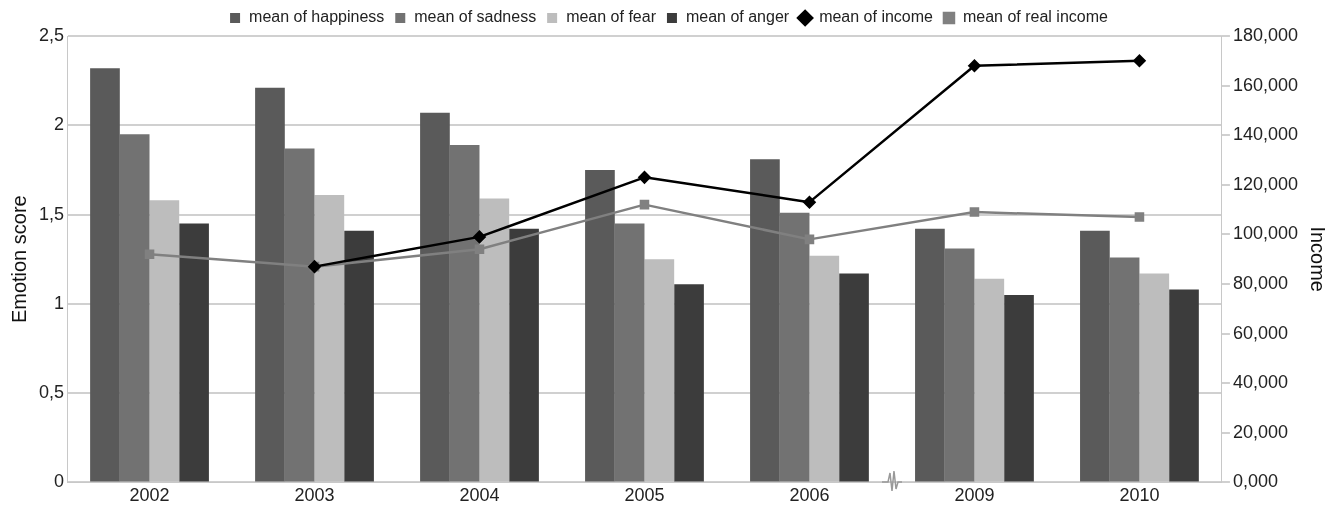 The height and width of the screenshot is (510, 1341). What do you see at coordinates (317, 17) in the screenshot?
I see `legend-label: mean of happiness` at bounding box center [317, 17].